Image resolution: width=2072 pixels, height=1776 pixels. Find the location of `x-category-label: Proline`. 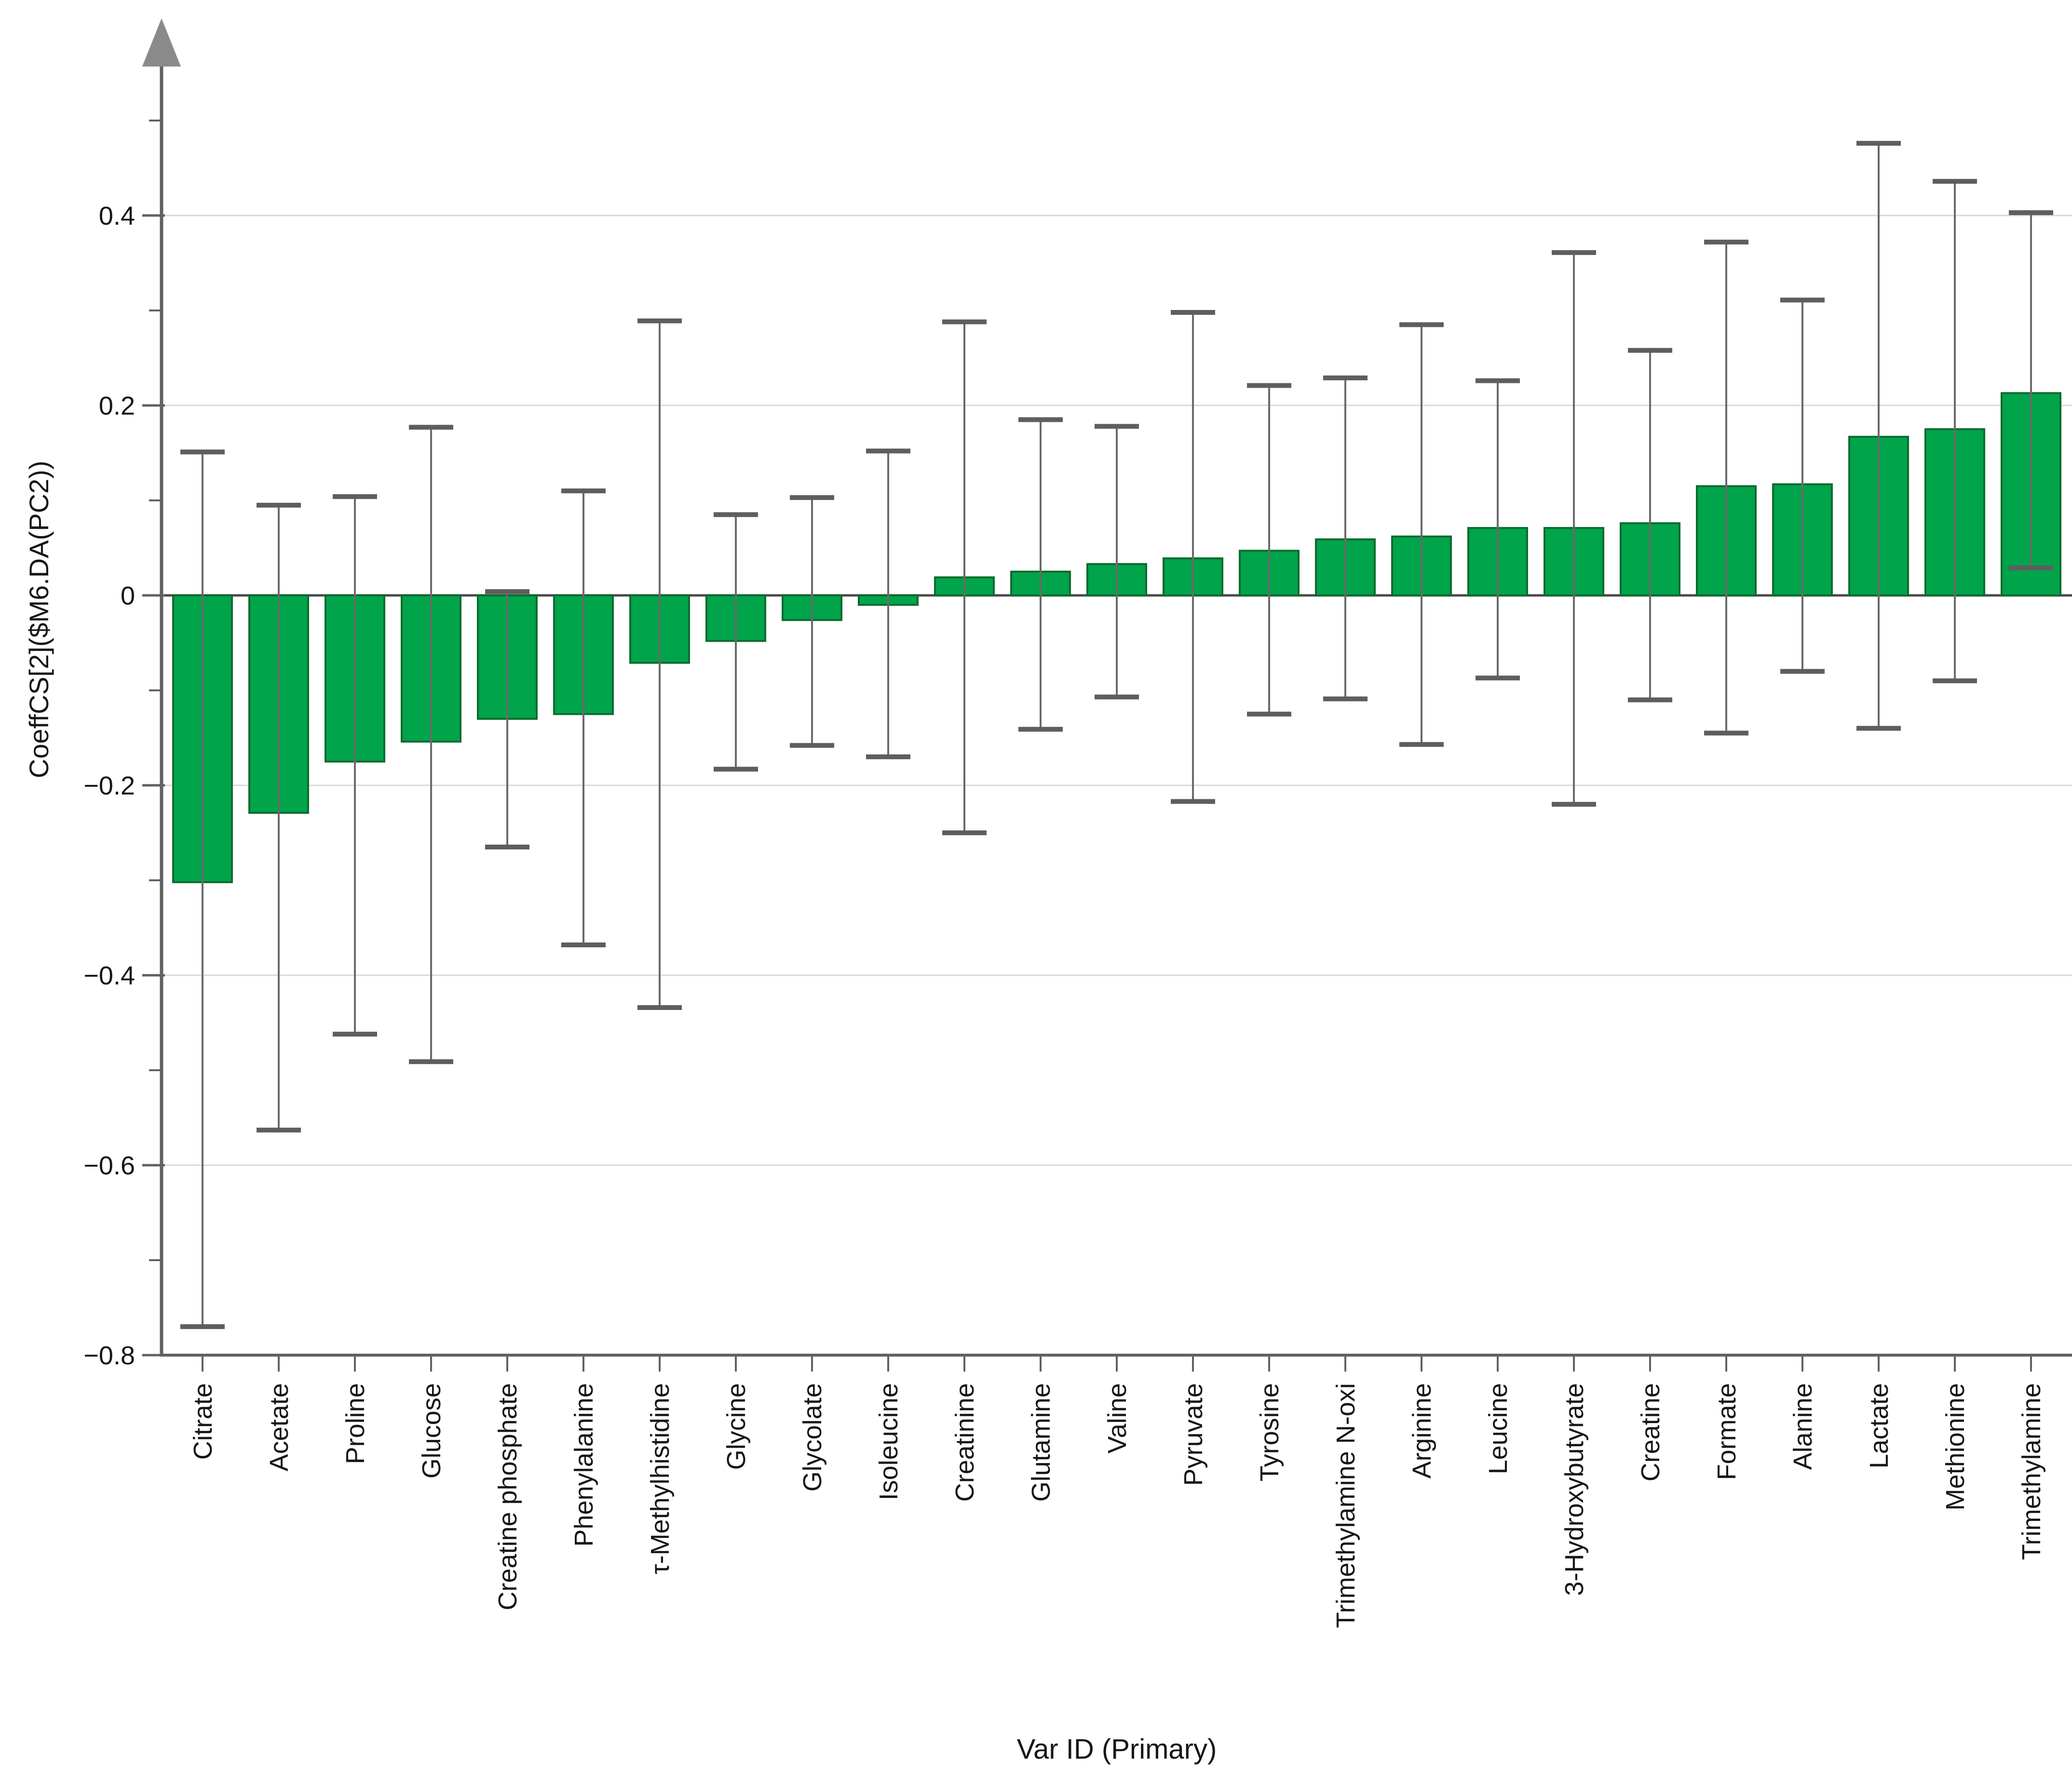

x-category-label: Proline is located at coordinates (356, 1423).